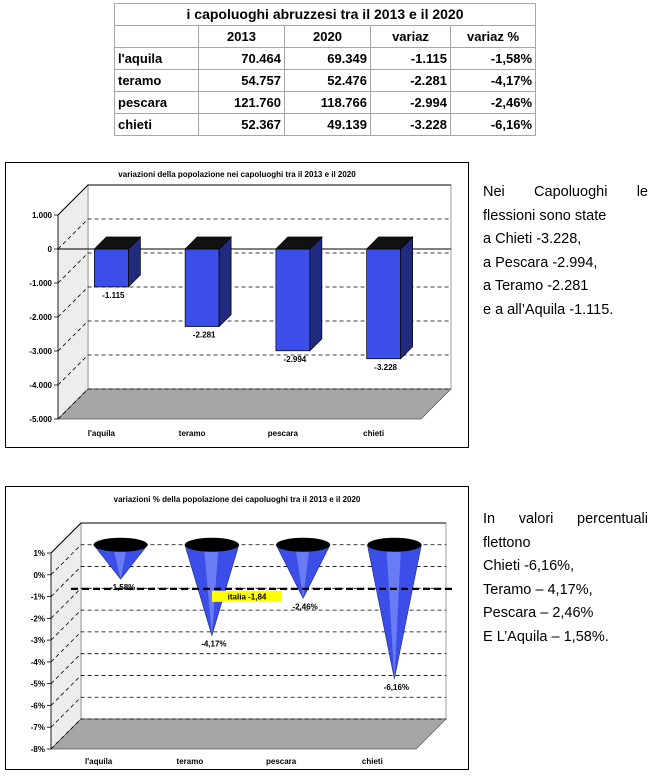 This screenshot has width=668, height=777. What do you see at coordinates (493, 102) in the screenshot?
I see `table-cell: -2,46%` at bounding box center [493, 102].